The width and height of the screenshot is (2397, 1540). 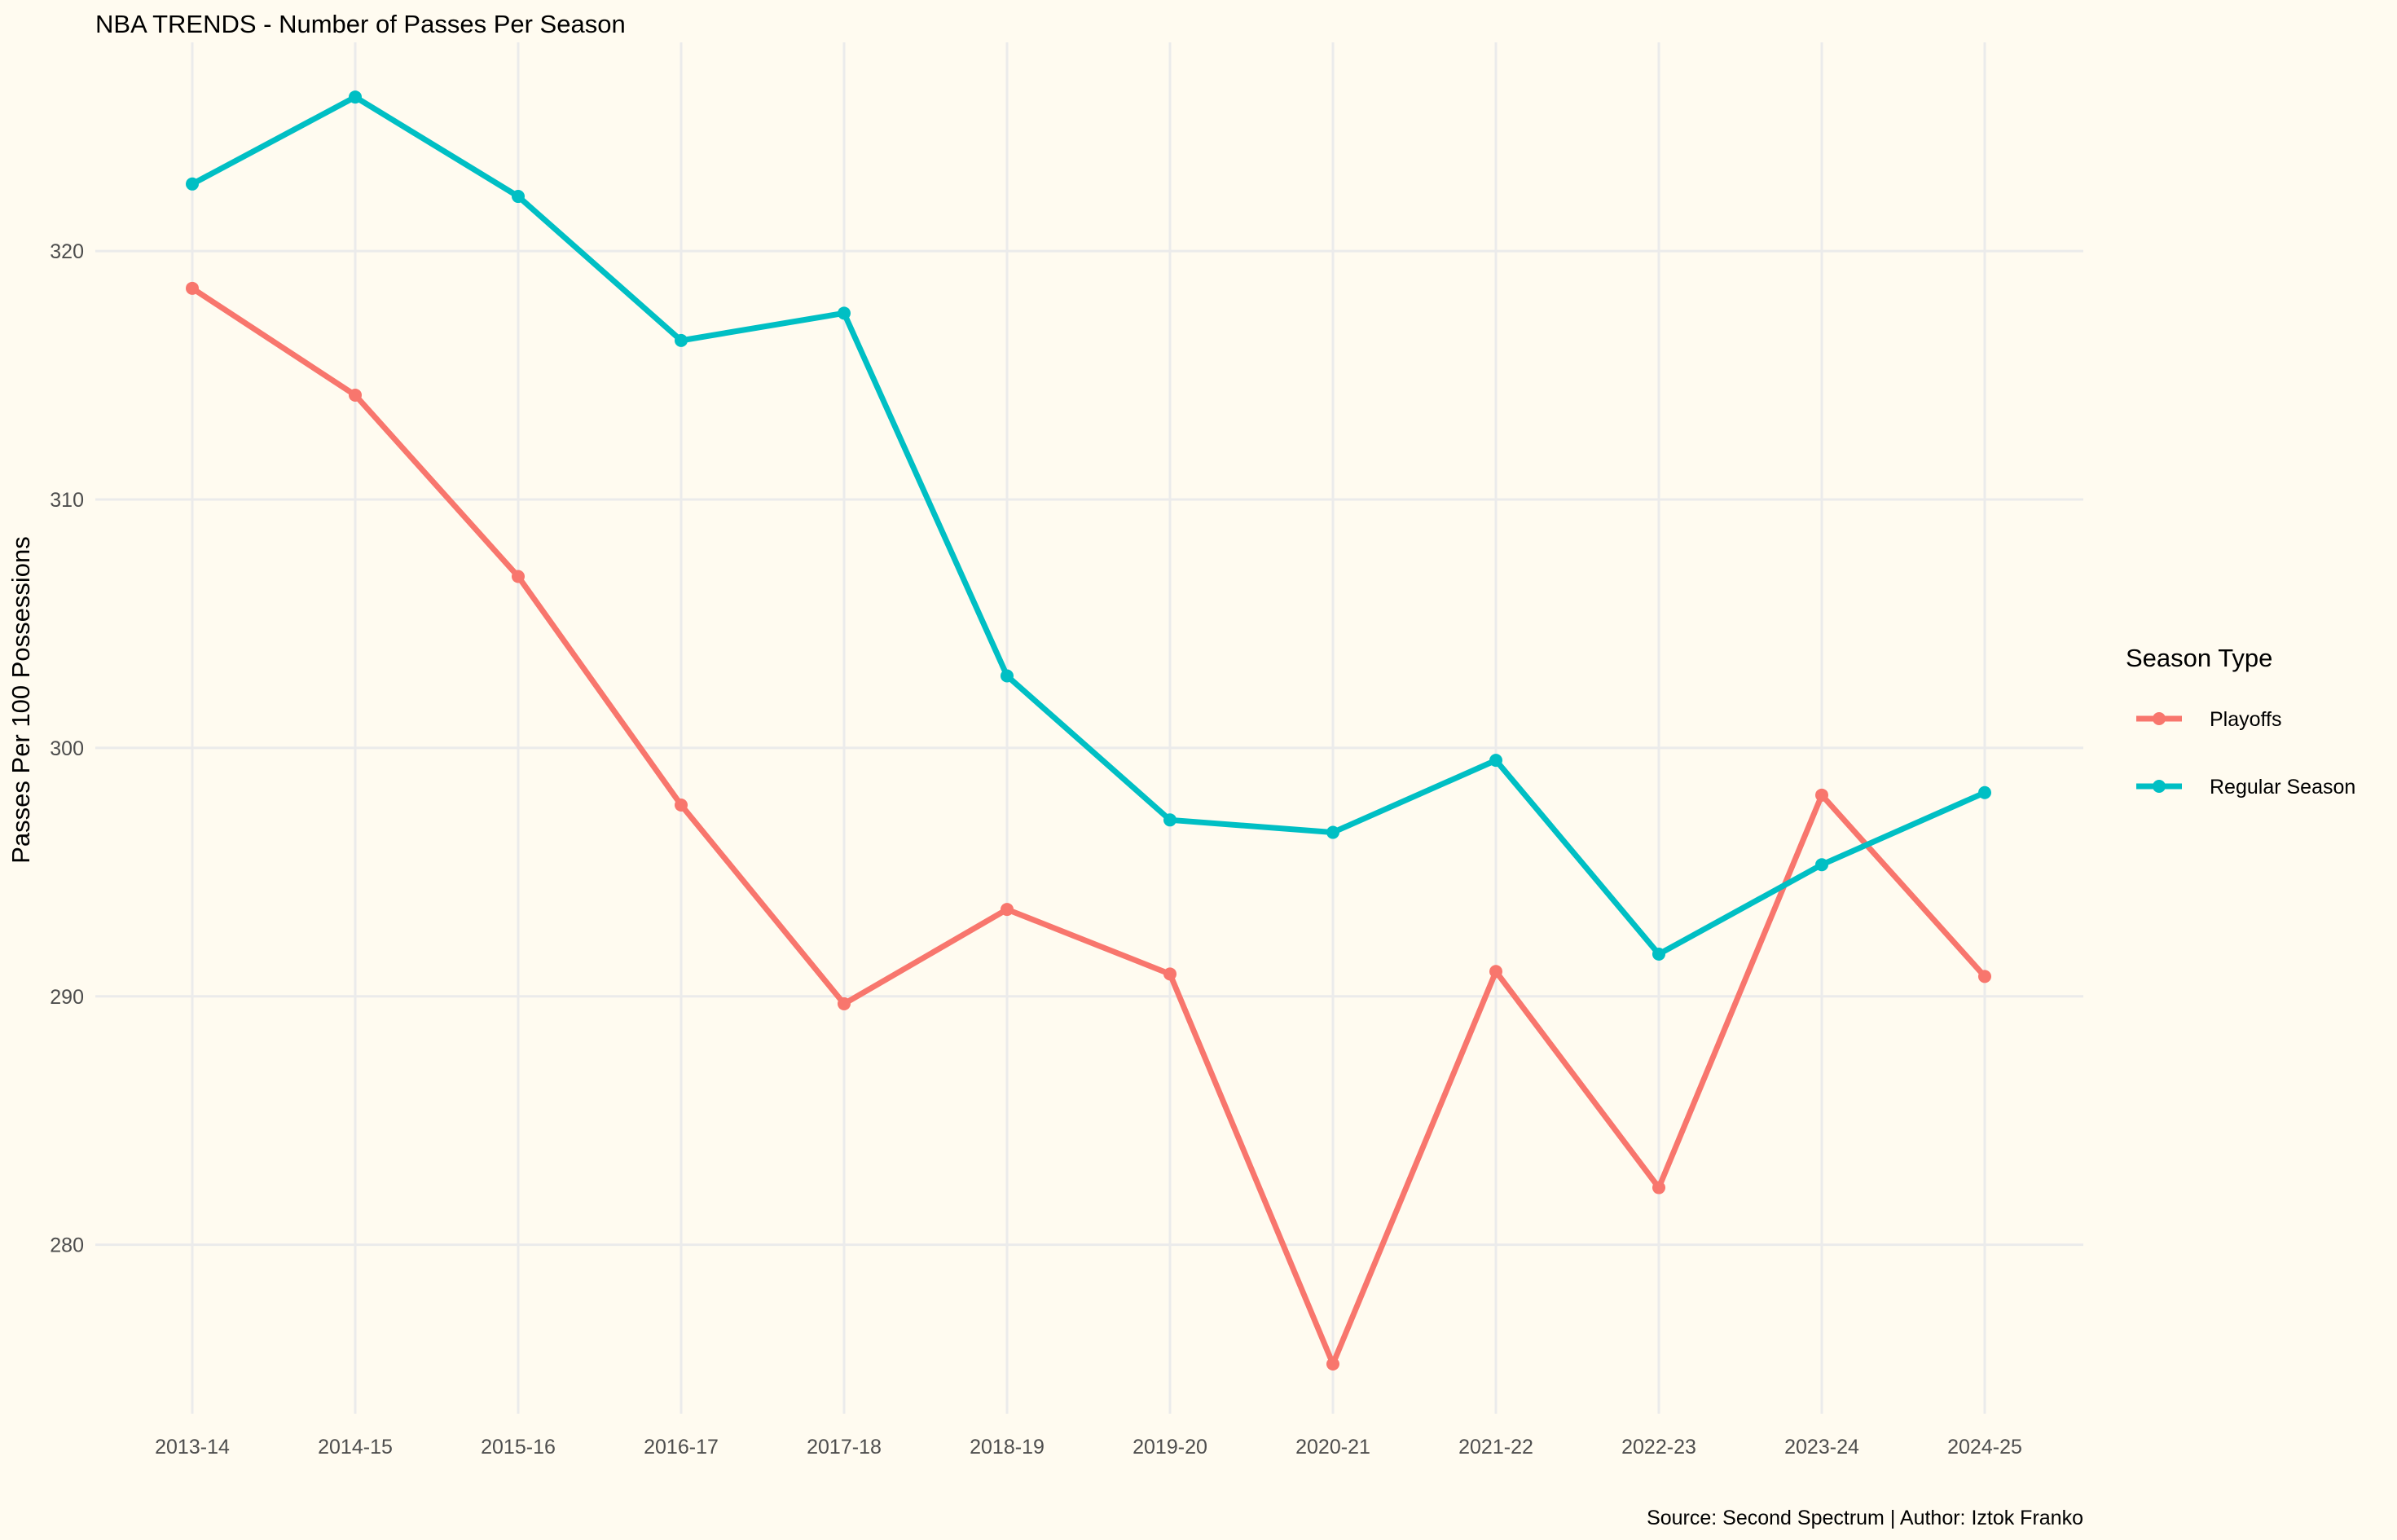 I want to click on y-tick-label-290: 290, so click(x=67, y=997).